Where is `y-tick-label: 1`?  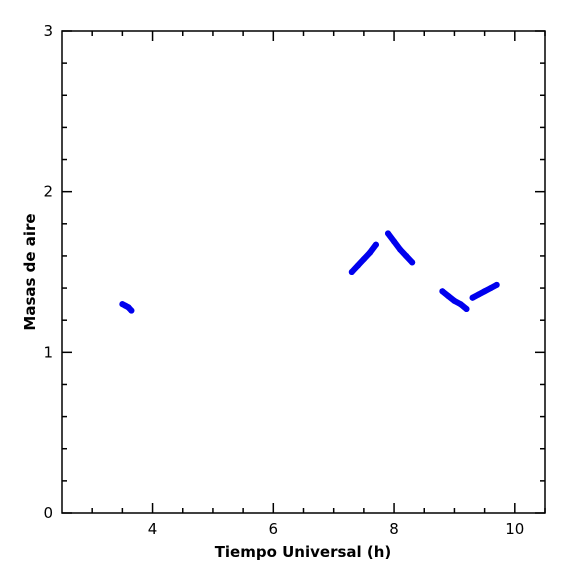
y-tick-label: 1 is located at coordinates (48, 352).